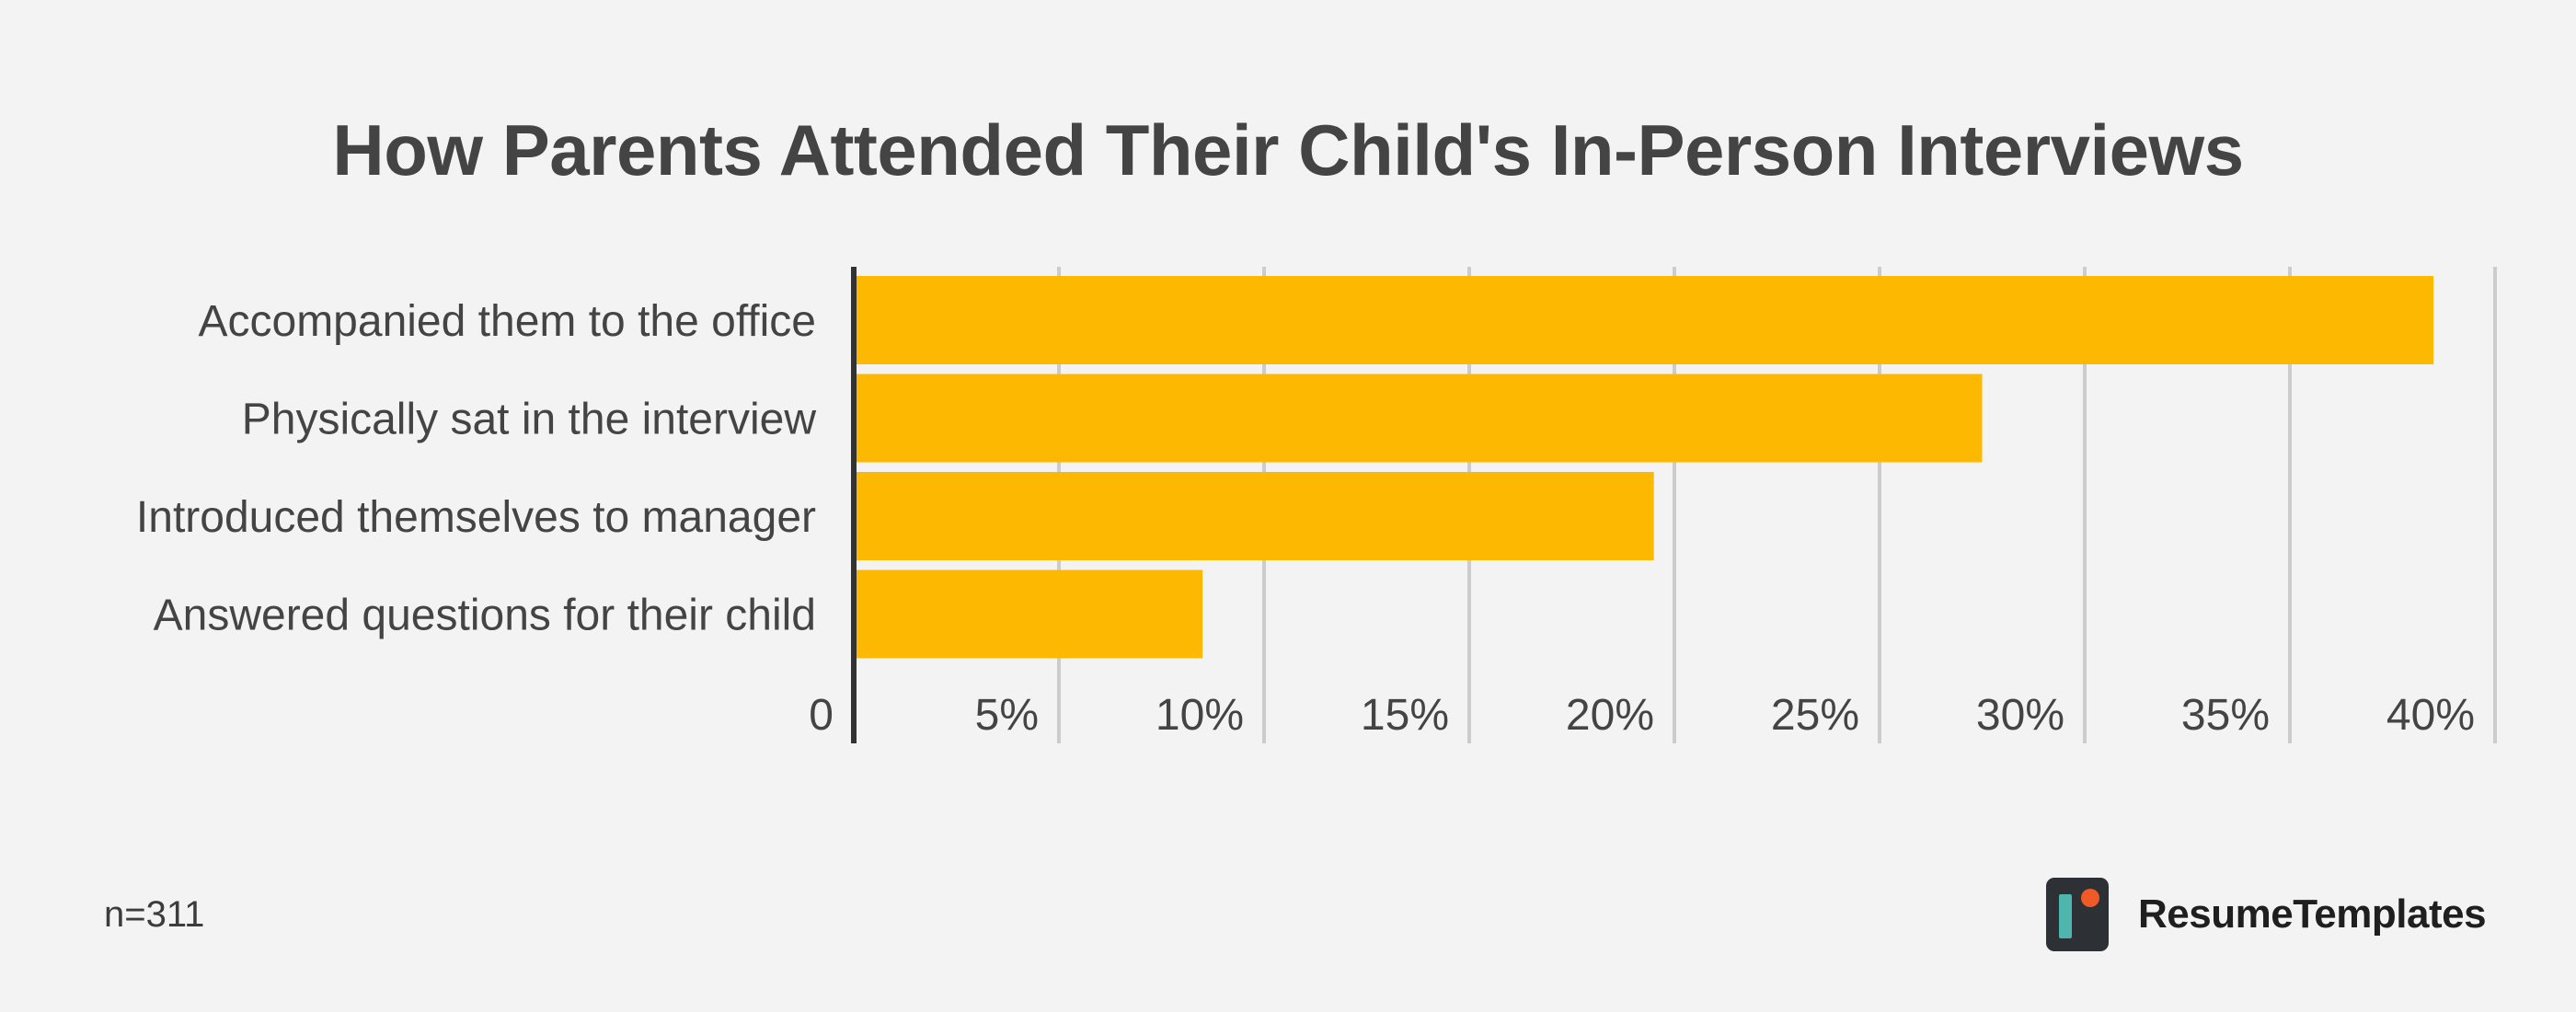 The height and width of the screenshot is (1012, 2576). I want to click on x-tick-label-3: 15%, so click(1405, 715).